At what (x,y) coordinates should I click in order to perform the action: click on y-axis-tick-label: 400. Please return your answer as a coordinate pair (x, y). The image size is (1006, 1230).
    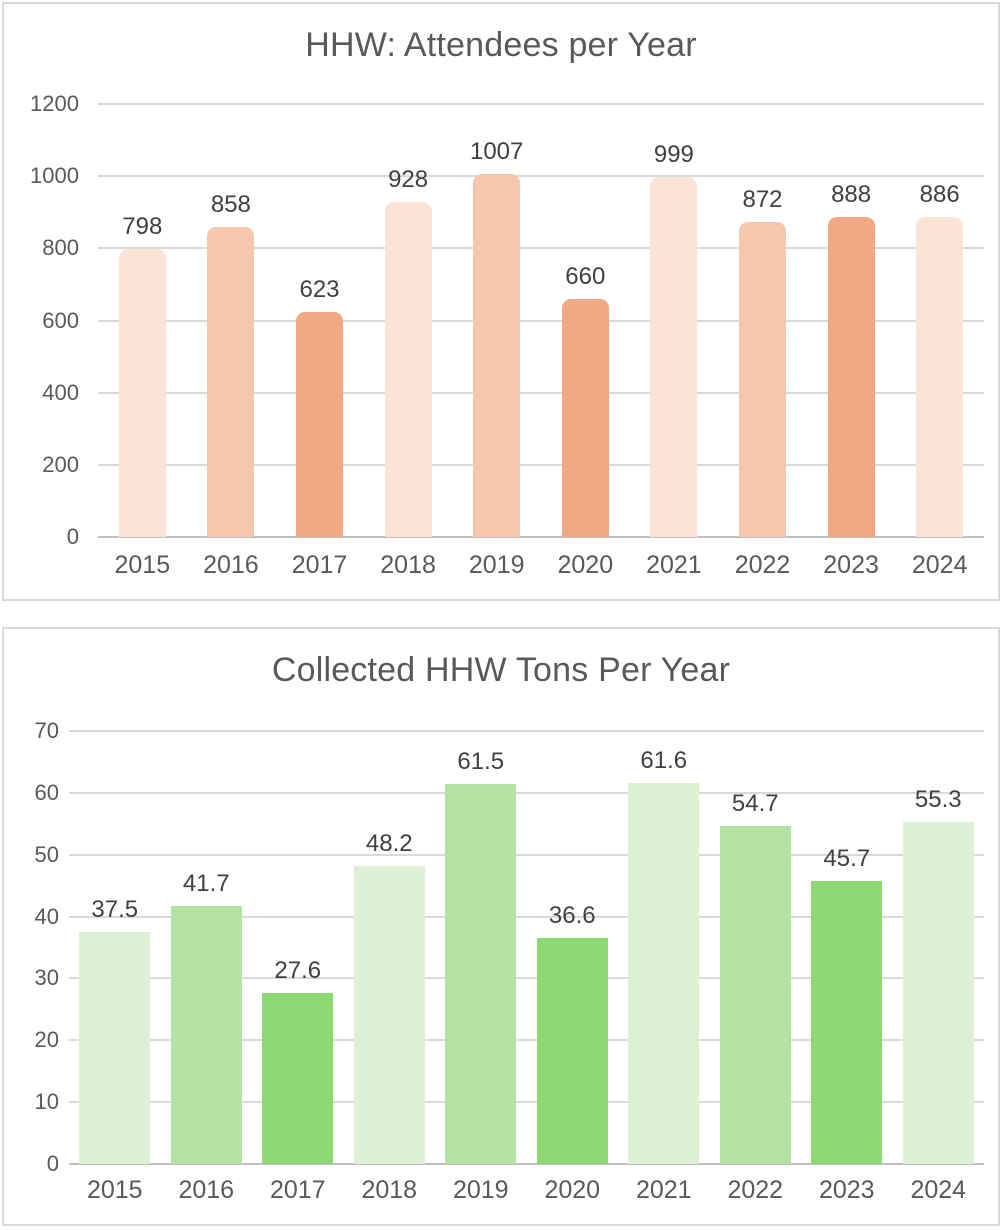
    Looking at the image, I should click on (60, 392).